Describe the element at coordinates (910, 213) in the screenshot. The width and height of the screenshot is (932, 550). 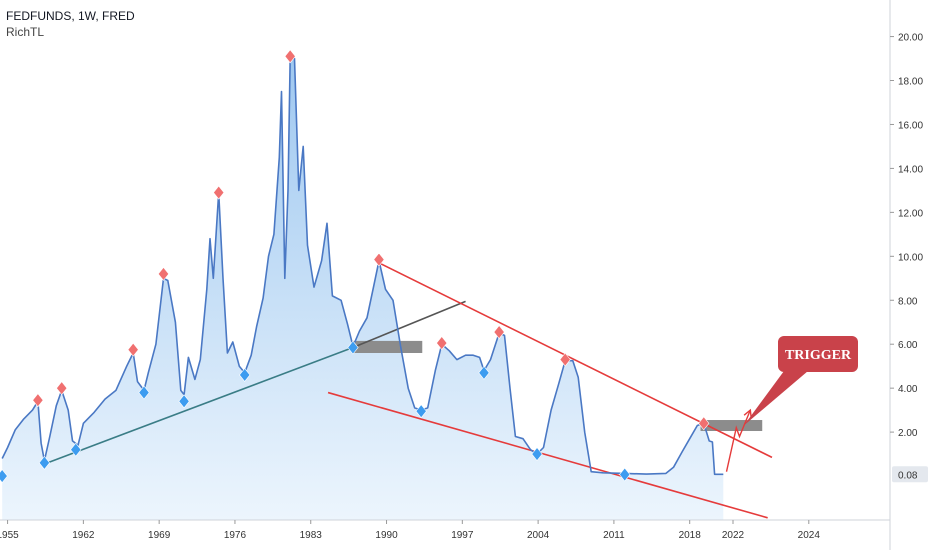
I see `y-tick-label: 12.00` at that location.